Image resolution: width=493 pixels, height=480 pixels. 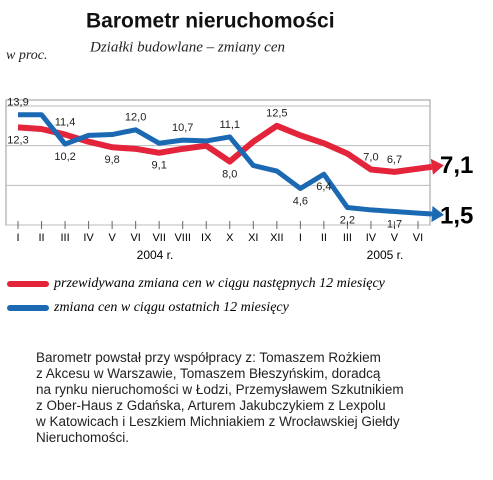 What do you see at coordinates (206, 238) in the screenshot?
I see `x-tick-label: IX` at bounding box center [206, 238].